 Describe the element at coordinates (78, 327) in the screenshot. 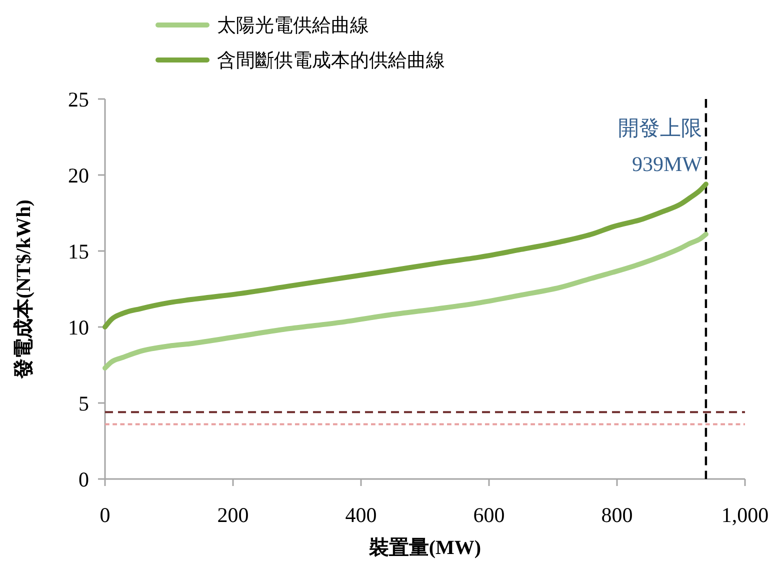

I see `y-tick-label: 10` at that location.